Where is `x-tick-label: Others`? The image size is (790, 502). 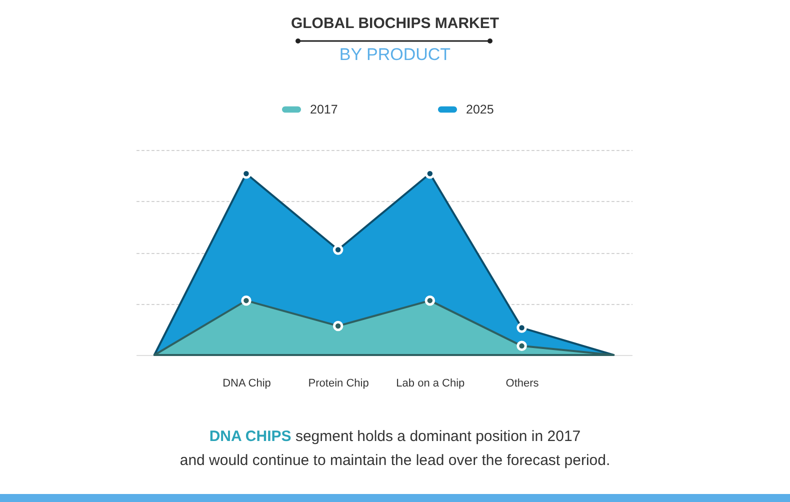
x-tick-label: Others is located at coordinates (523, 384).